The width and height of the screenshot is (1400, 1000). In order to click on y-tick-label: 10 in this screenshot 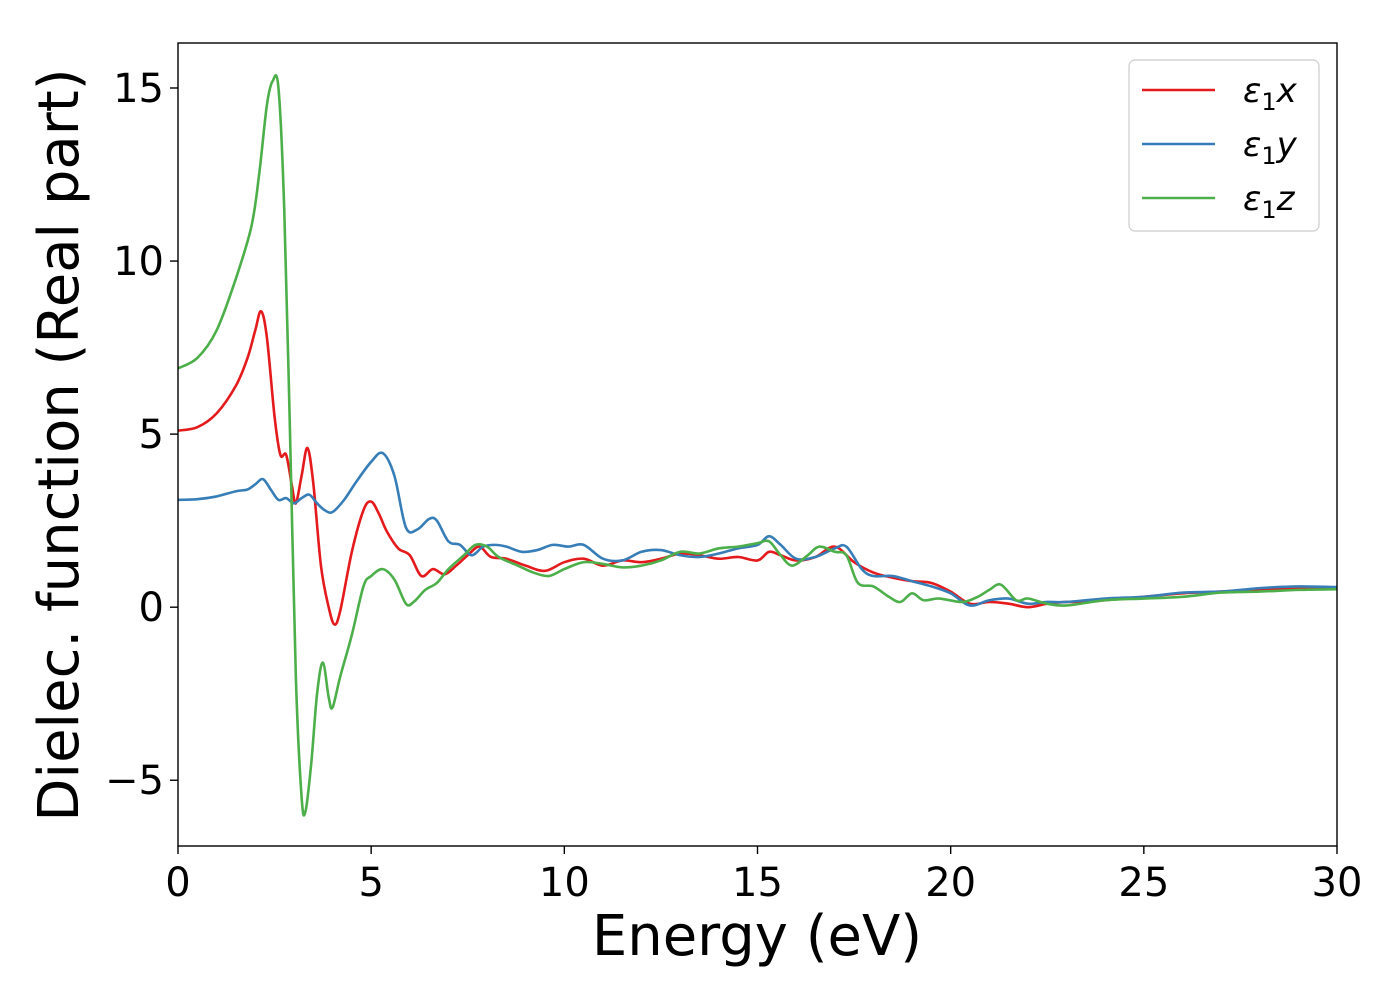, I will do `click(138, 262)`.